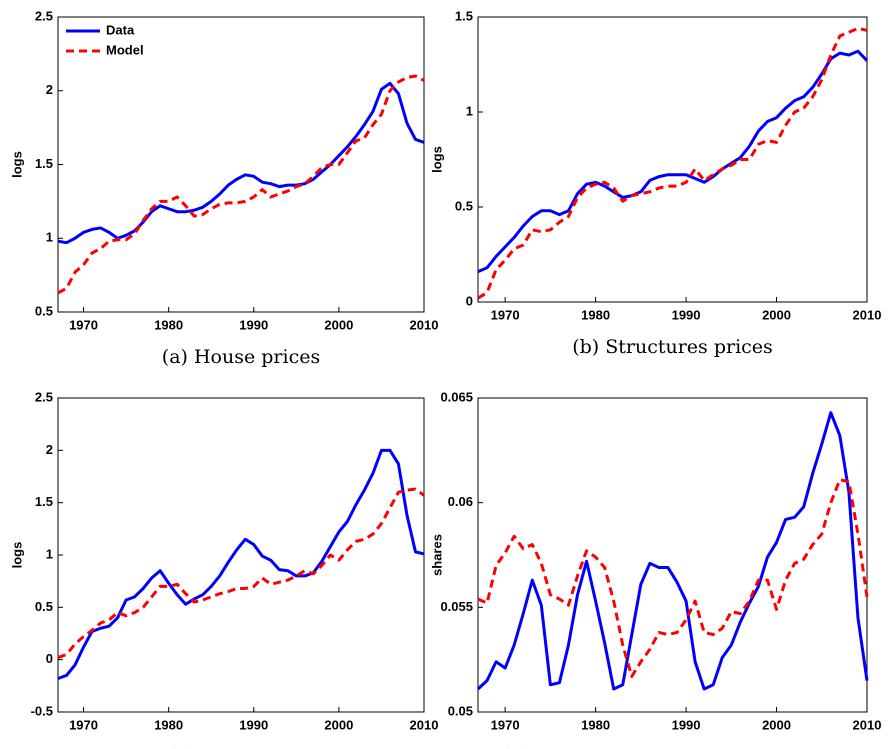  I want to click on caption: (c) Land prices, so click(241, 747).